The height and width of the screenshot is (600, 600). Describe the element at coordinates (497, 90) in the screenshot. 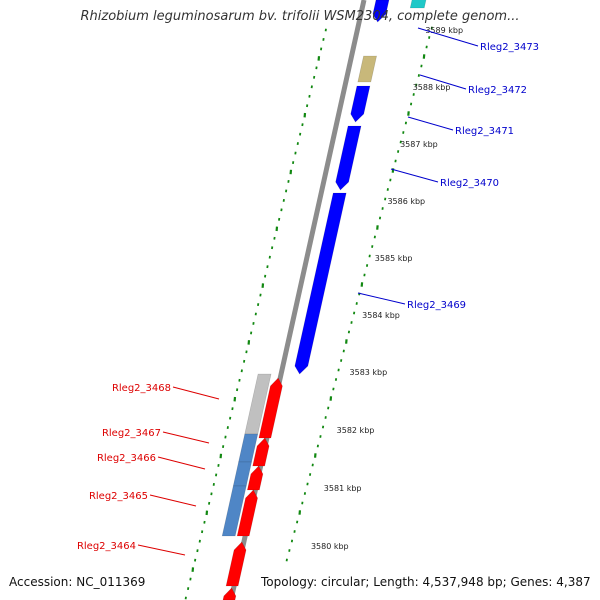

I see `gene-label-forward: Rleg2_3472` at that location.